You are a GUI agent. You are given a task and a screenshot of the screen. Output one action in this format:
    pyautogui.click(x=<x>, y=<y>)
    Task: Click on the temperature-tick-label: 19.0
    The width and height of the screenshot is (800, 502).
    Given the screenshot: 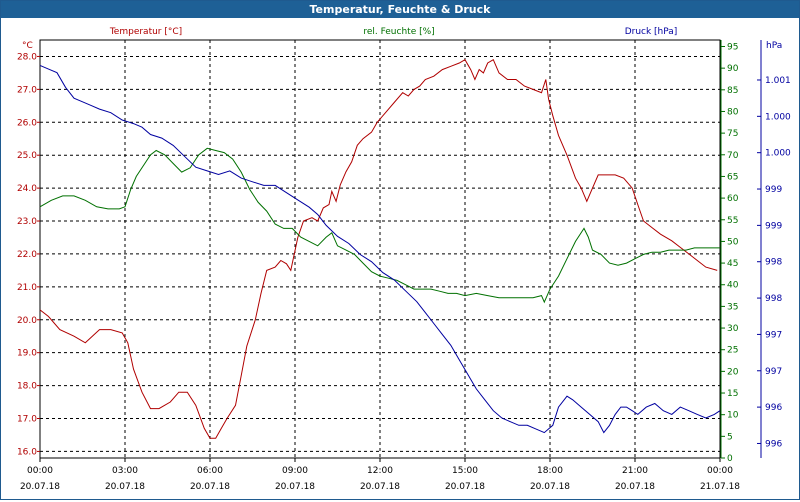 What is the action you would take?
    pyautogui.click(x=27, y=354)
    